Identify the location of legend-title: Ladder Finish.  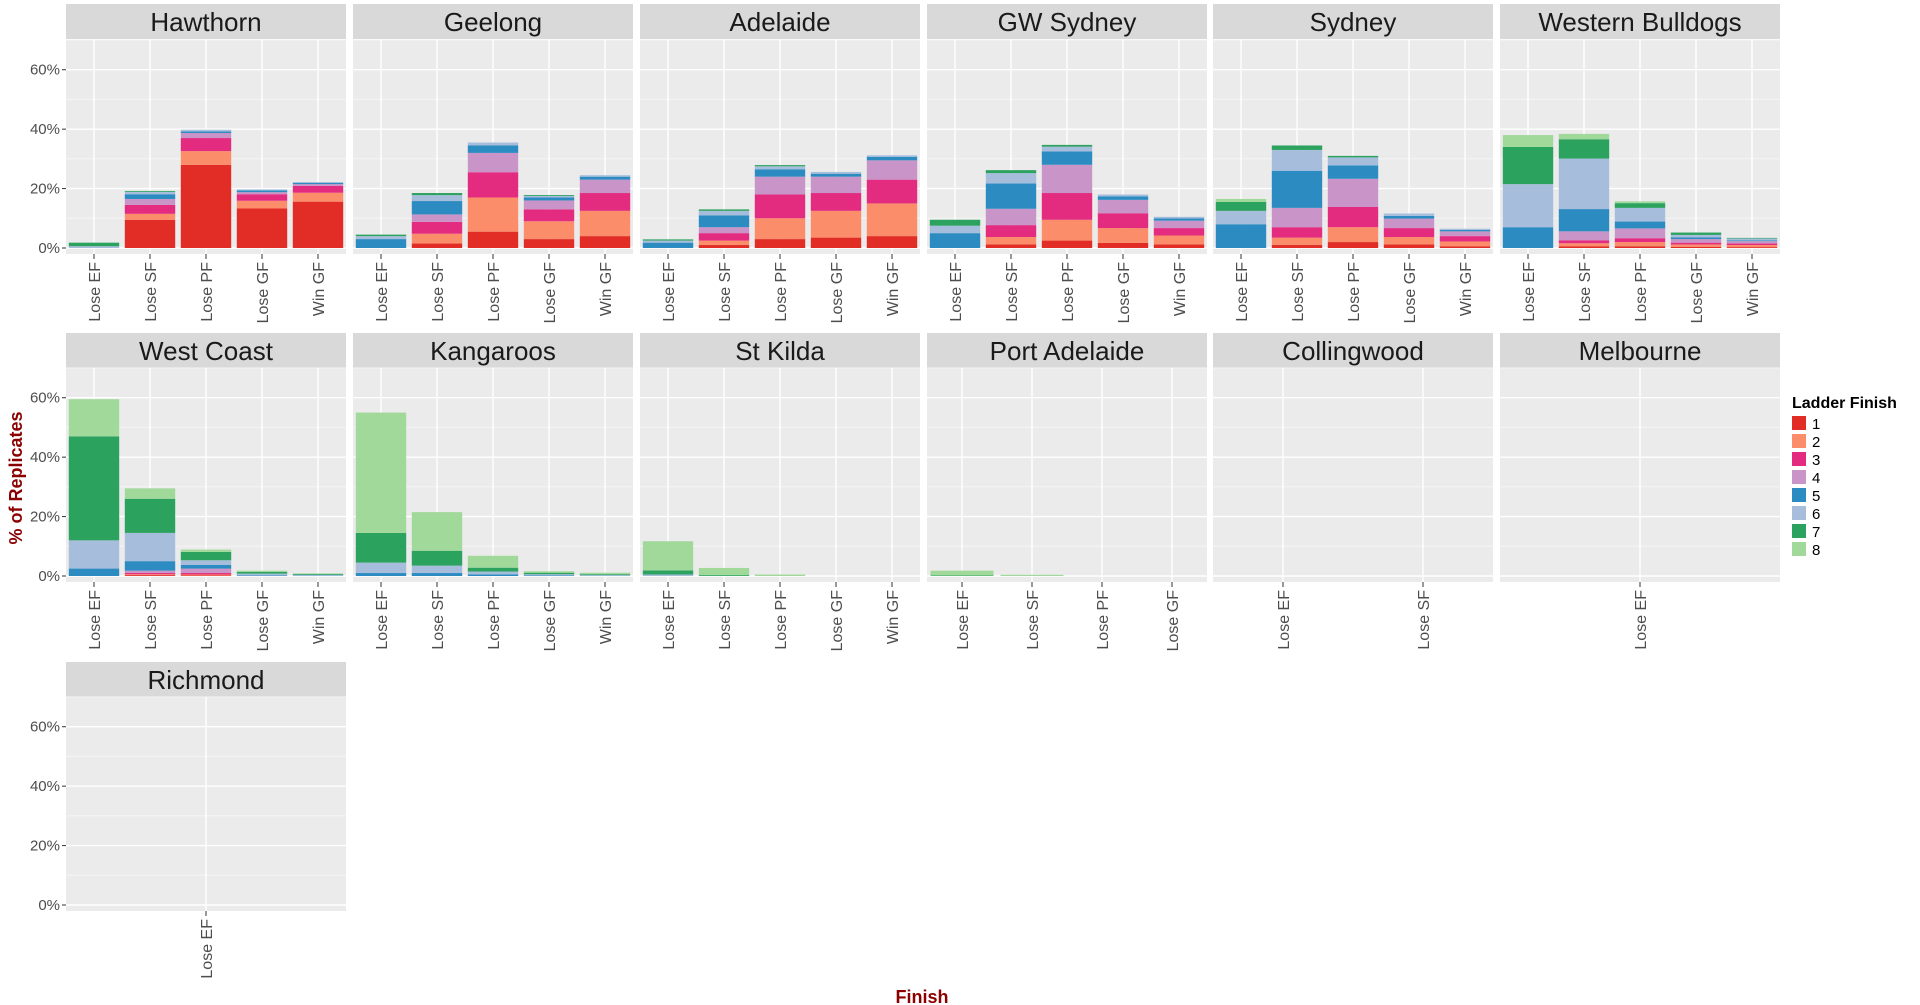
(1844, 403).